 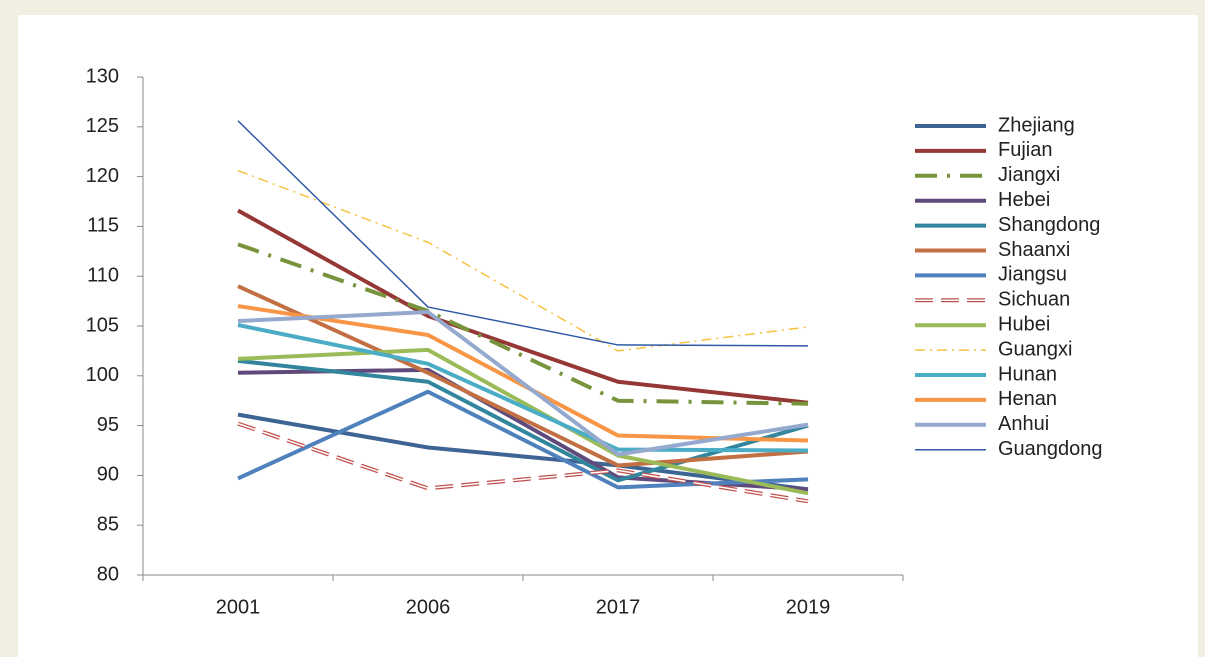 What do you see at coordinates (1025, 150) in the screenshot?
I see `legend-label: Fujian` at bounding box center [1025, 150].